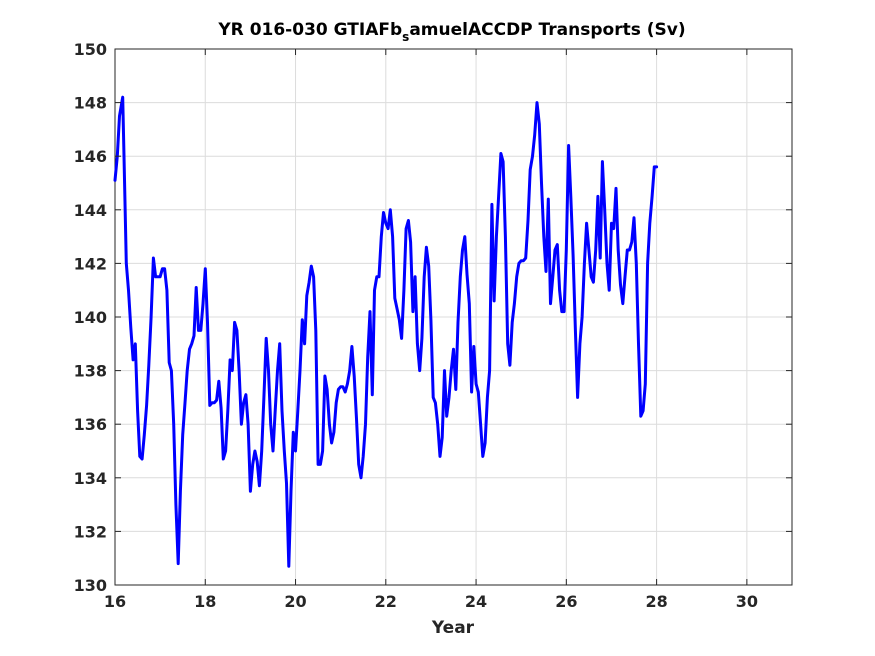 This screenshot has width=875, height=656. I want to click on x-tick-label: 18, so click(205, 601).